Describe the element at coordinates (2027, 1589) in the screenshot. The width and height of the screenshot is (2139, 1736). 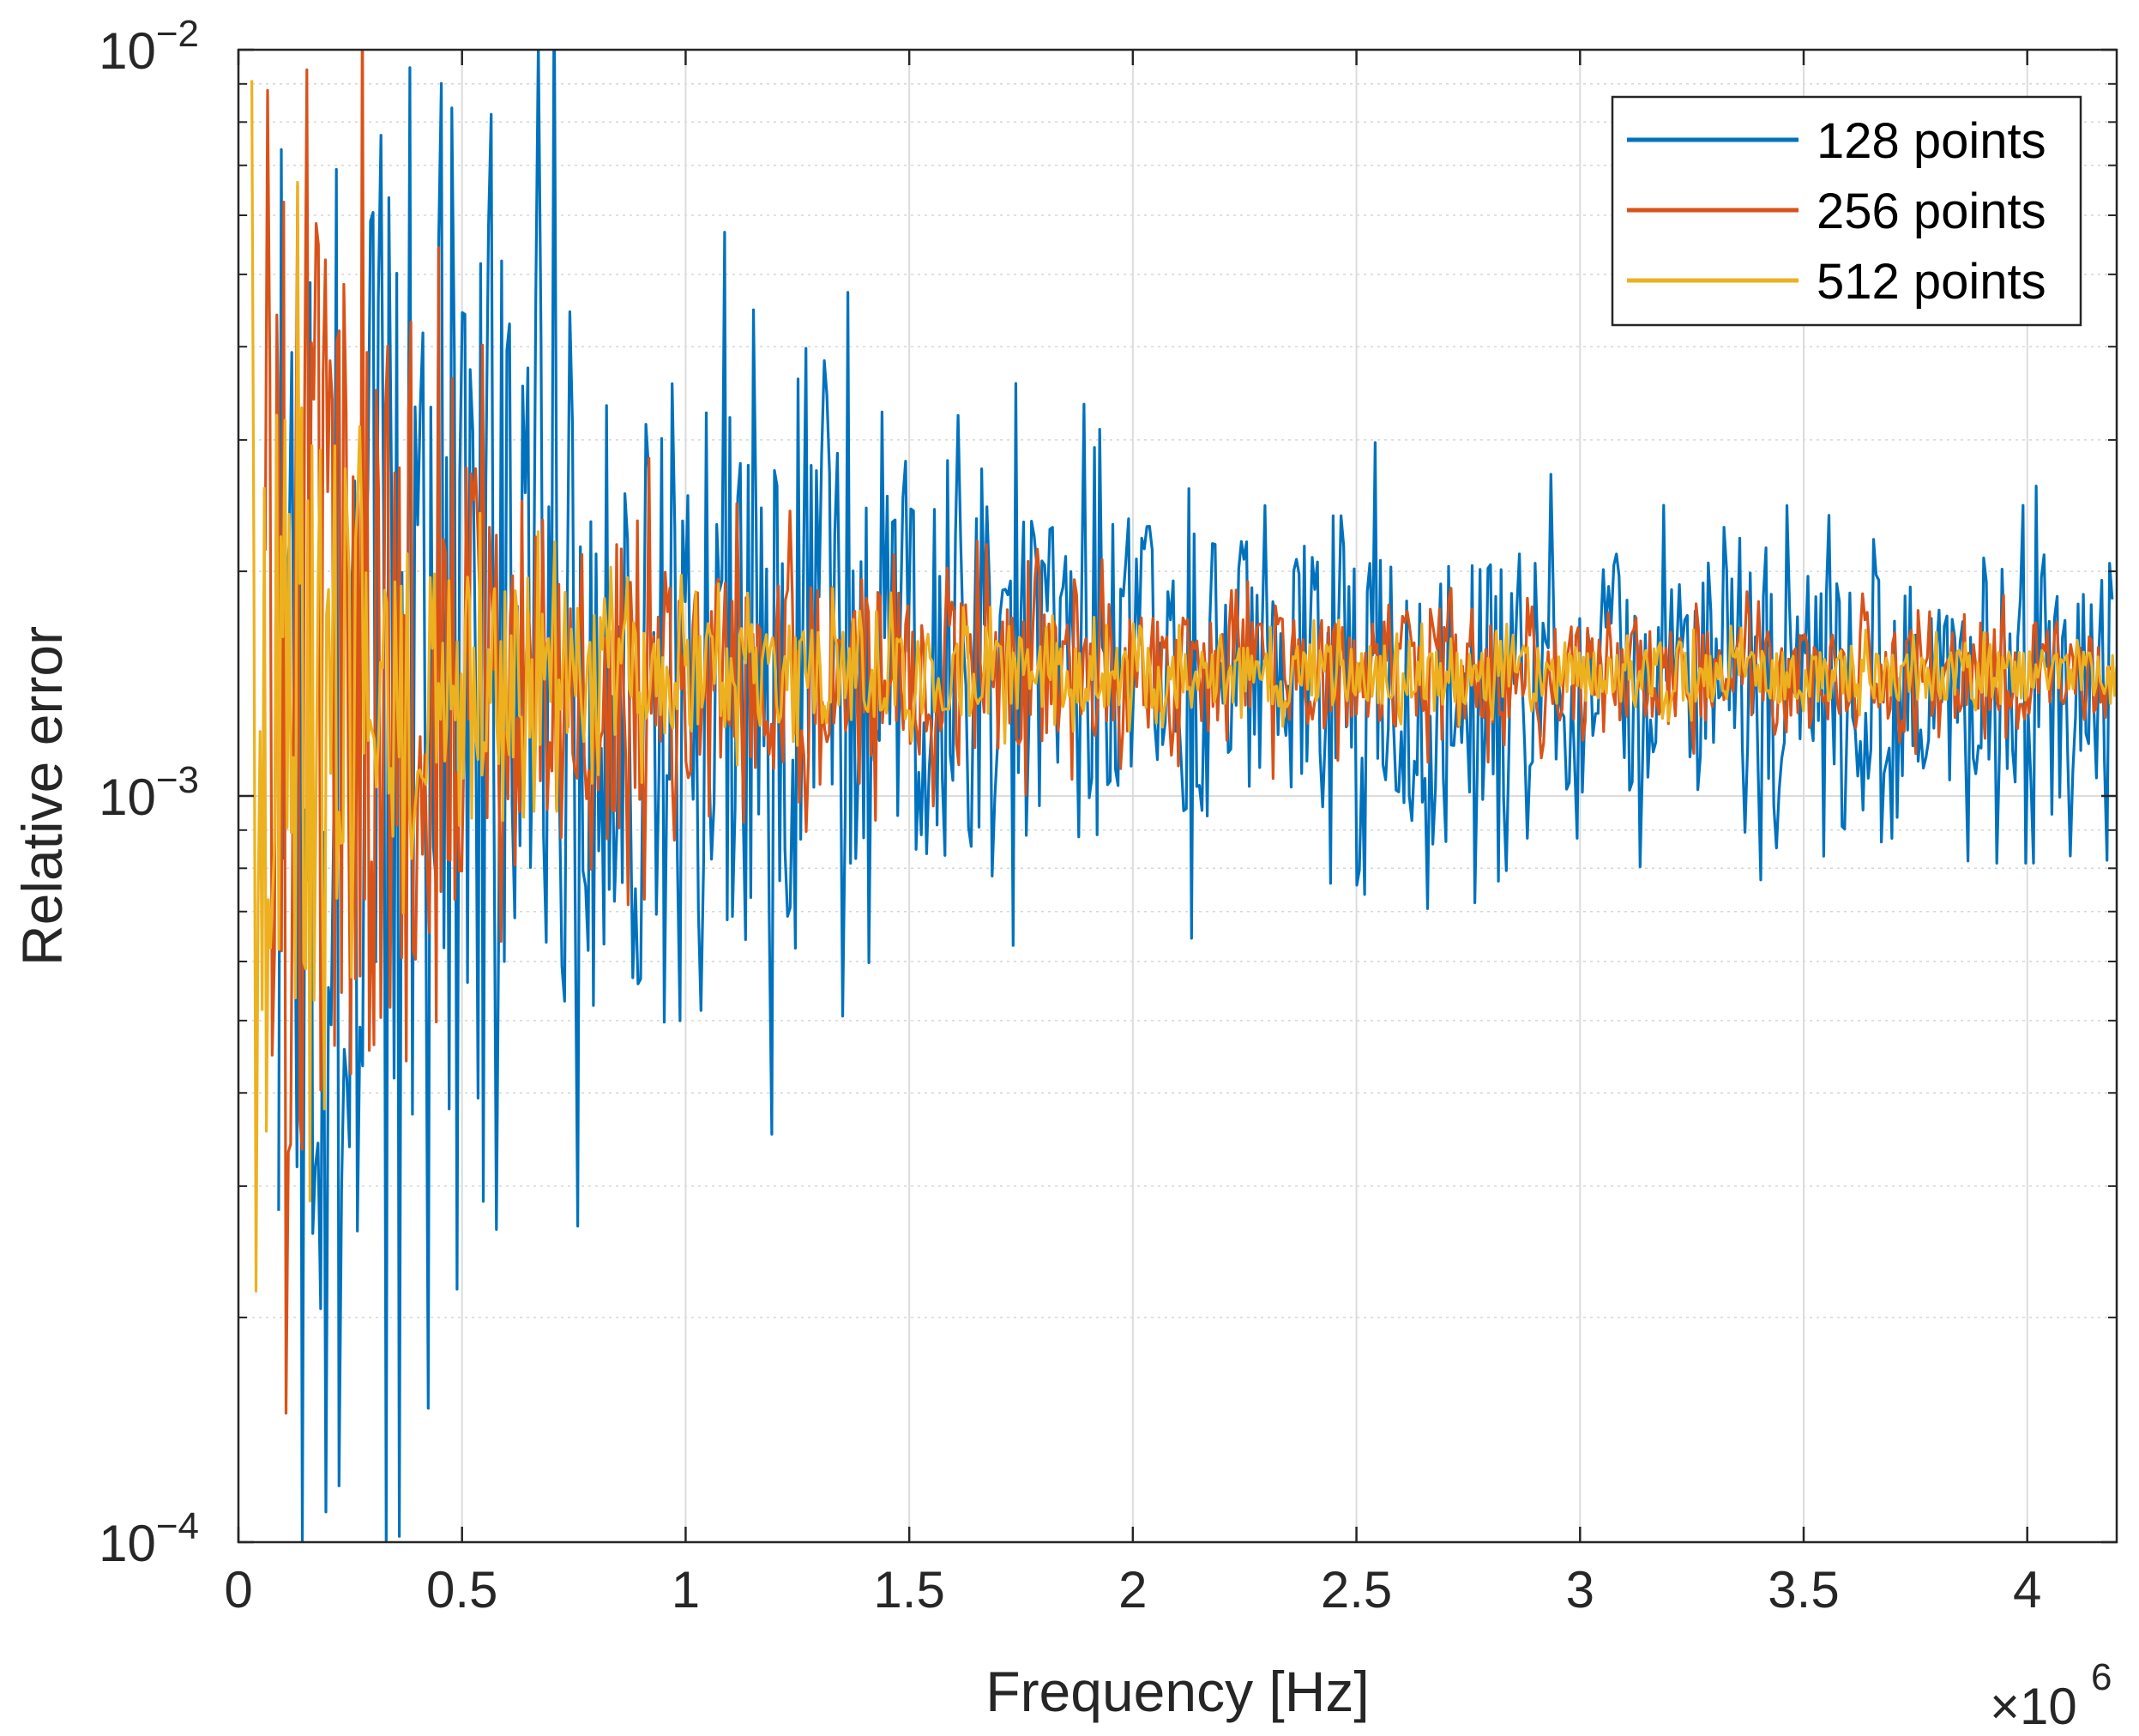
I see `x-tick-label: 4` at that location.